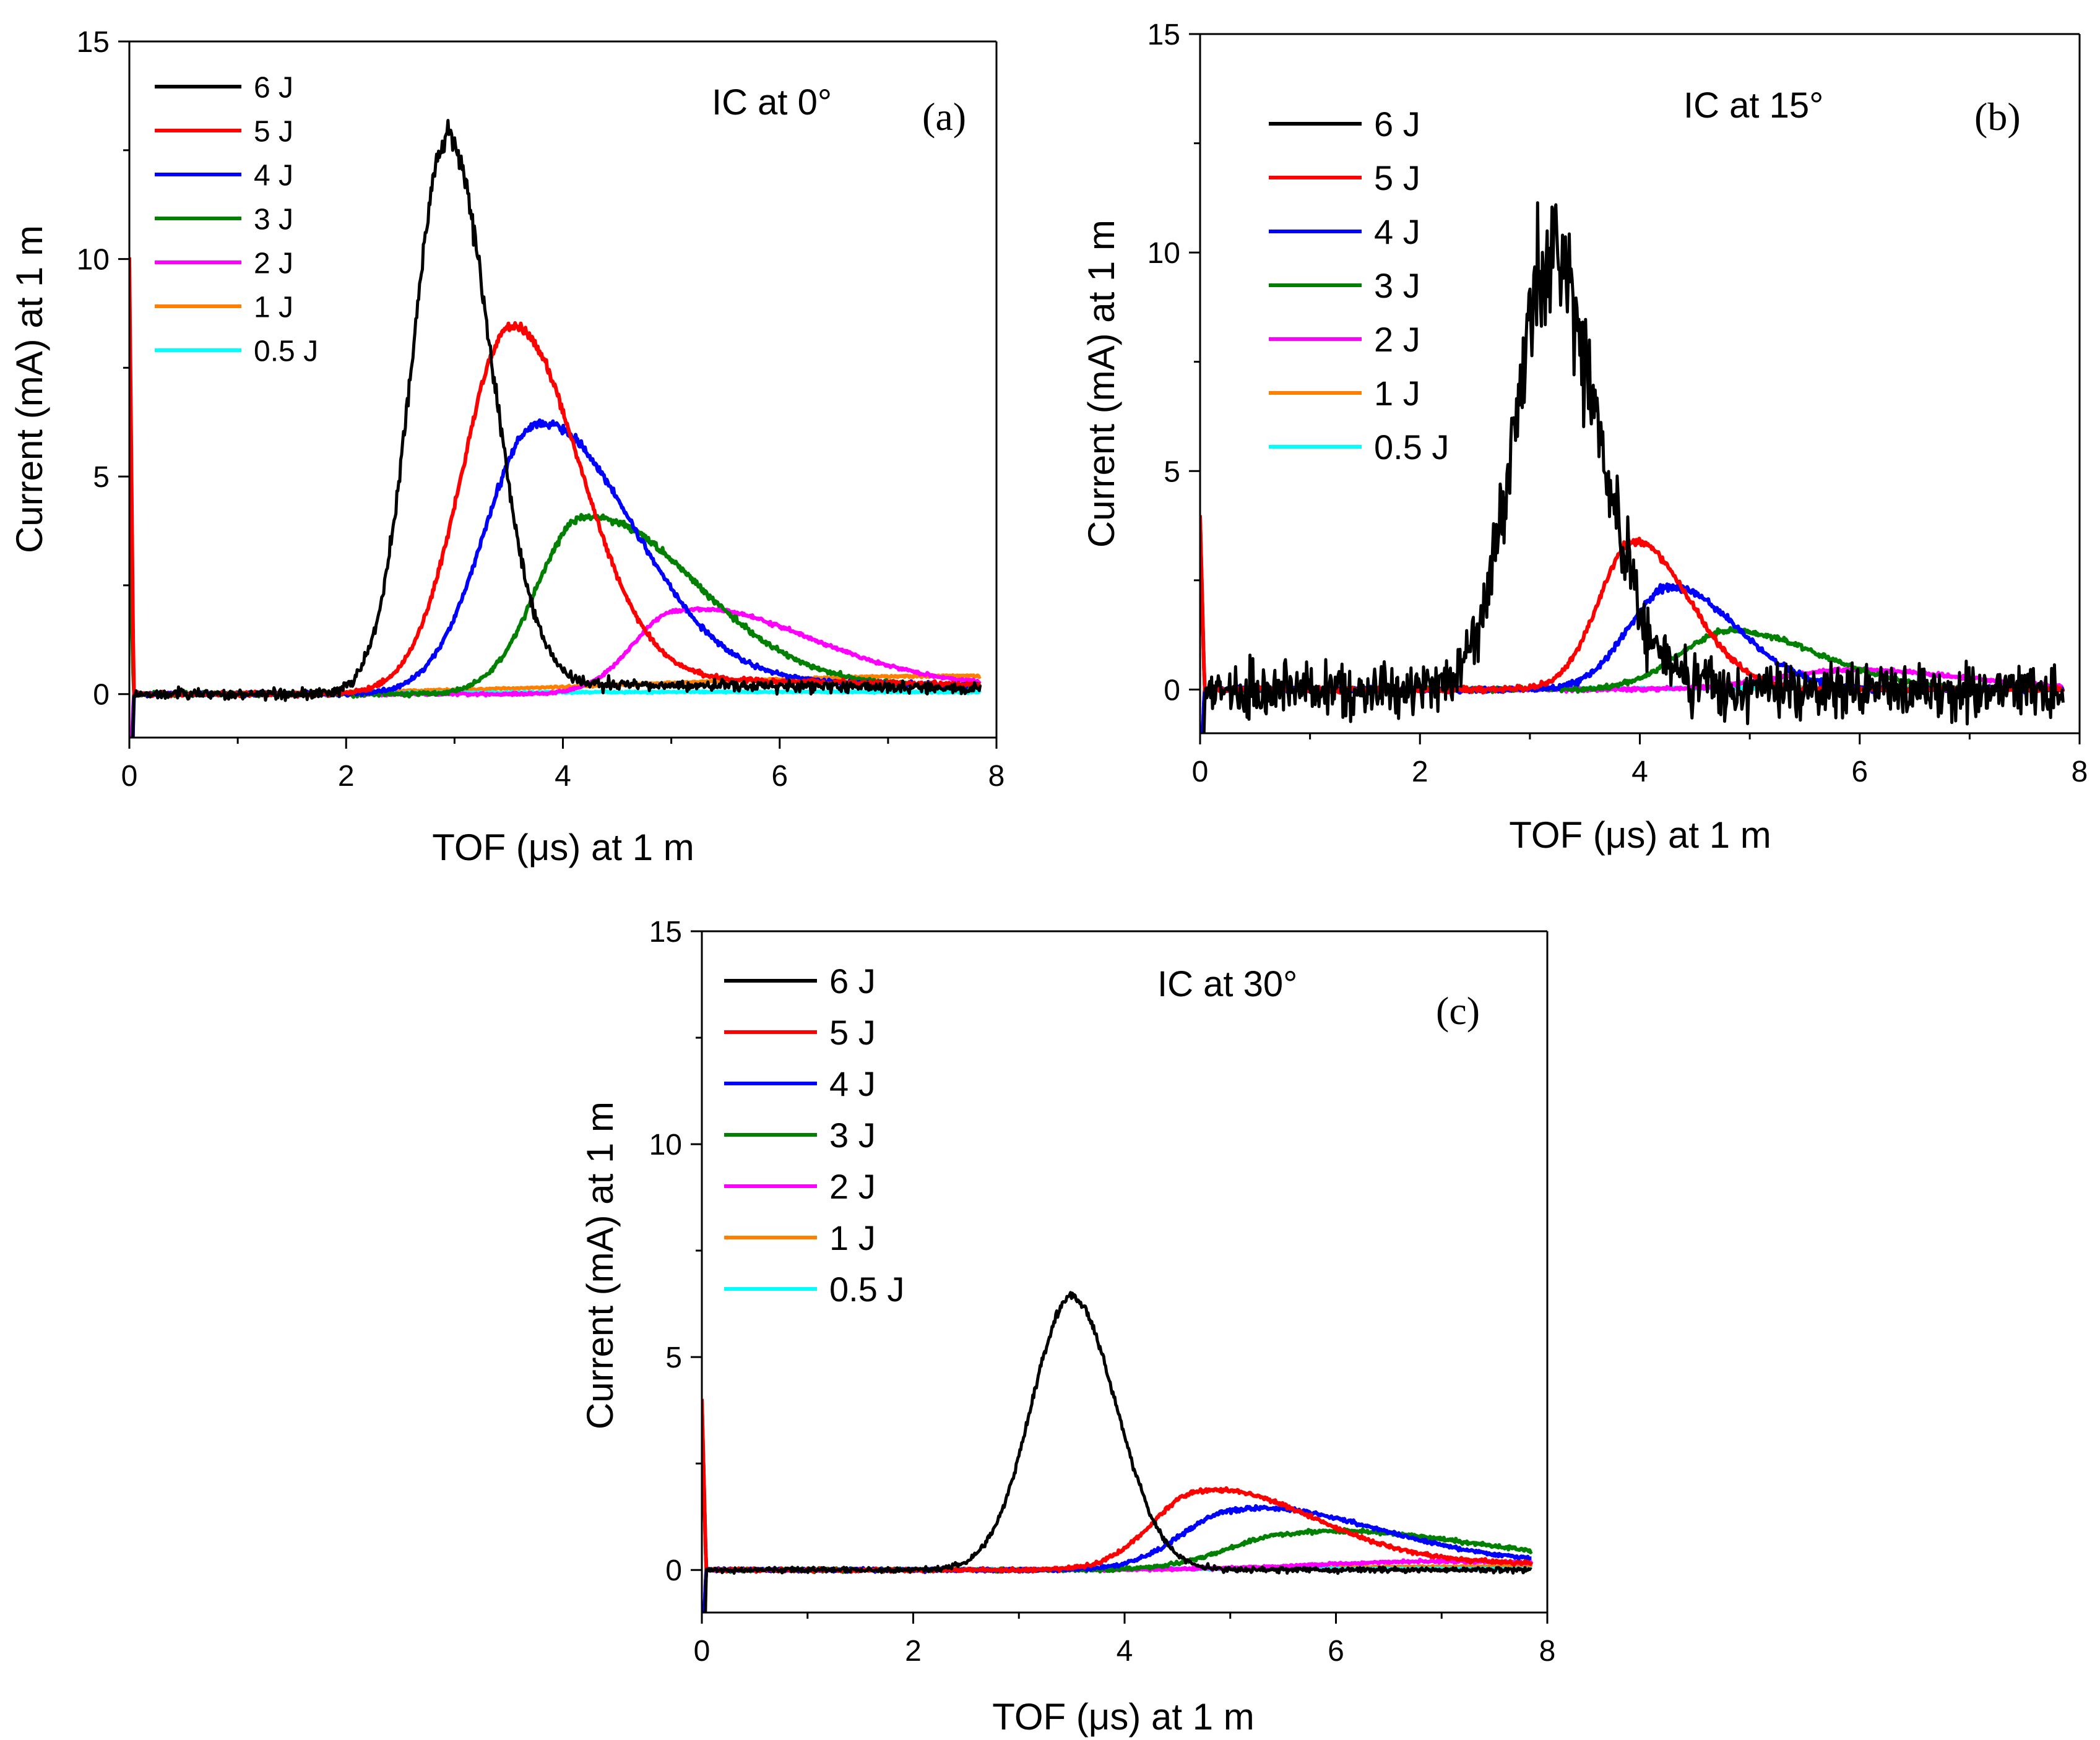  What do you see at coordinates (1753, 105) in the screenshot?
I see `angle-annotation: IC at 15°` at bounding box center [1753, 105].